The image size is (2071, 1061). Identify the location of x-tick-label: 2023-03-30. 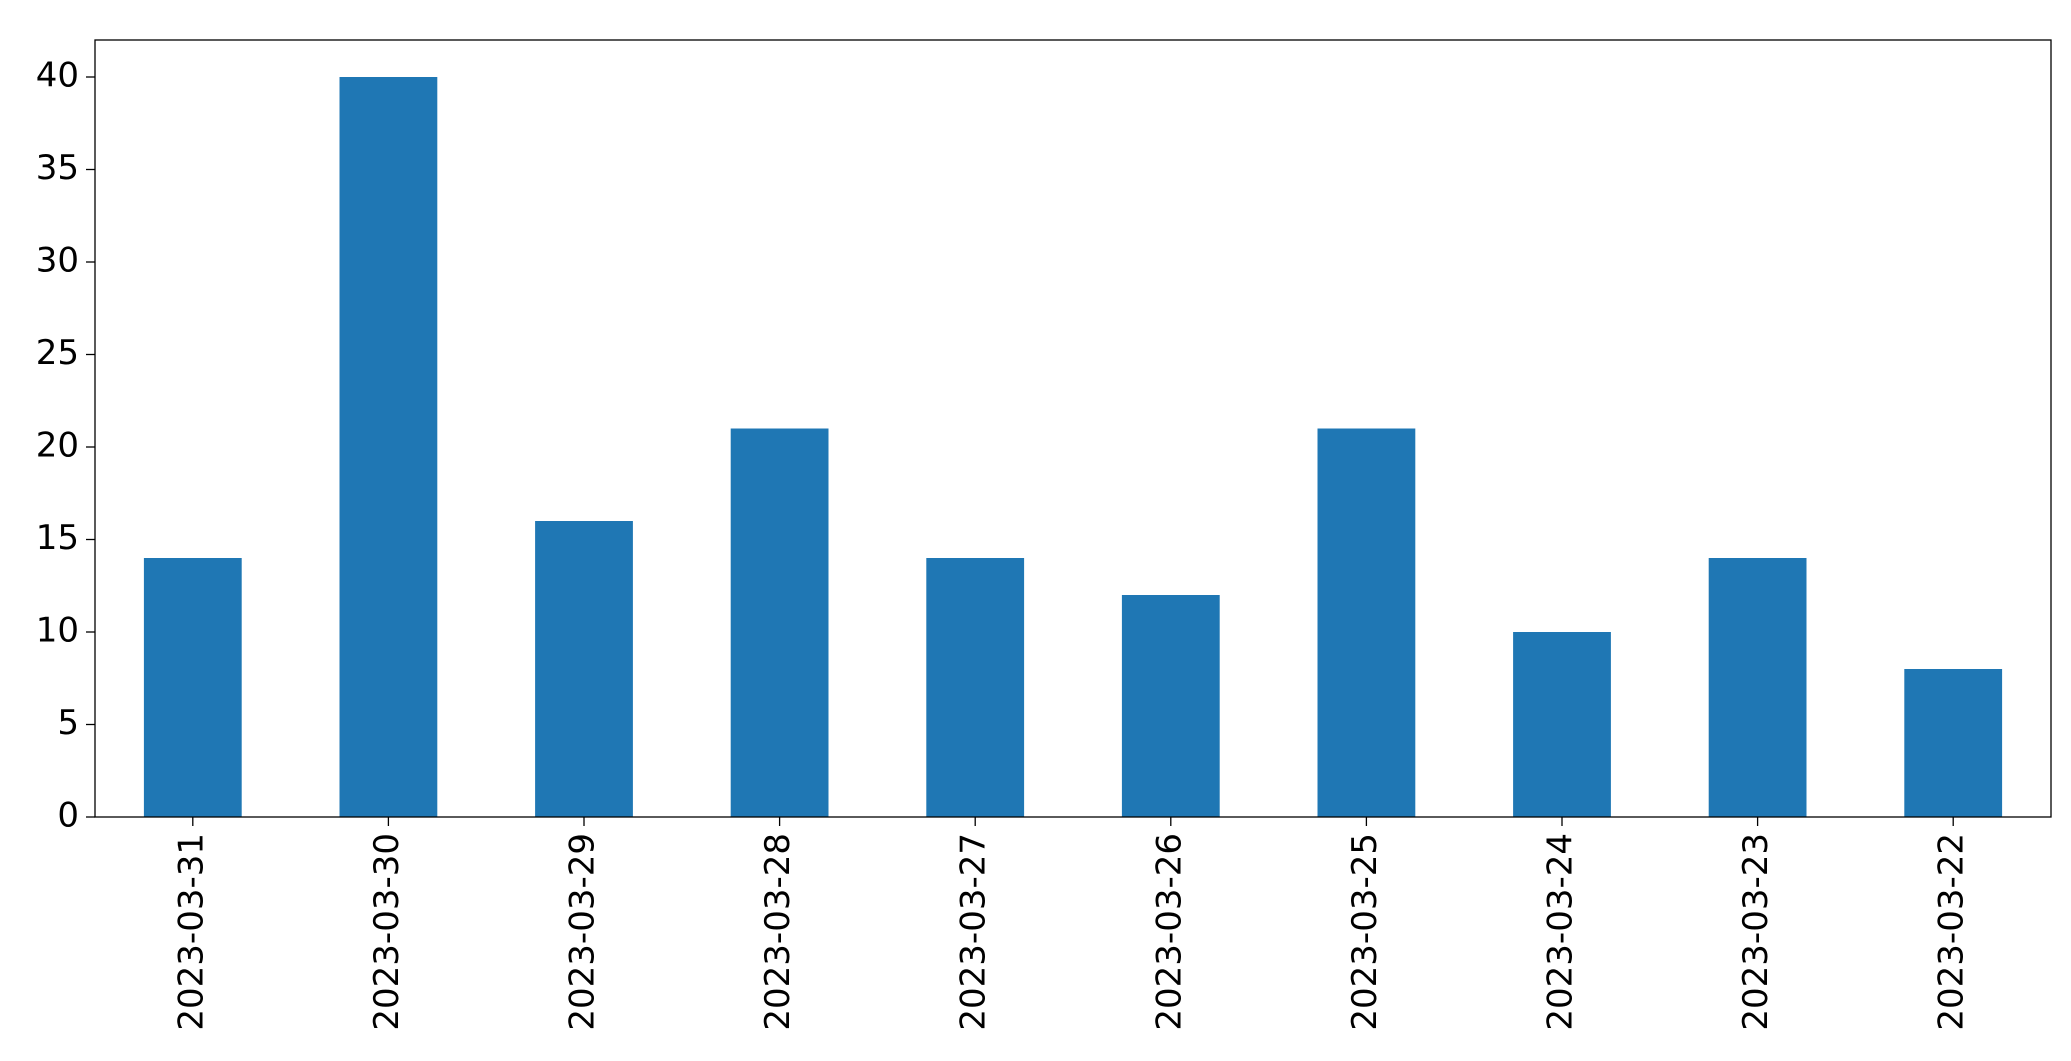
(387, 932).